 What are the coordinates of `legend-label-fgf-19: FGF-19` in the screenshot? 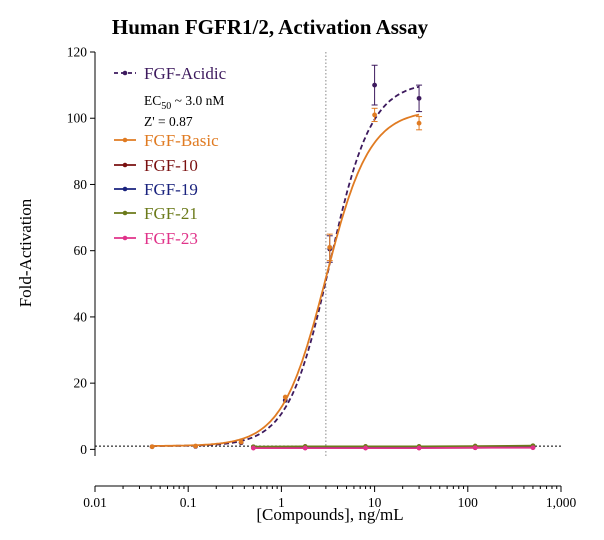 It's located at (171, 189).